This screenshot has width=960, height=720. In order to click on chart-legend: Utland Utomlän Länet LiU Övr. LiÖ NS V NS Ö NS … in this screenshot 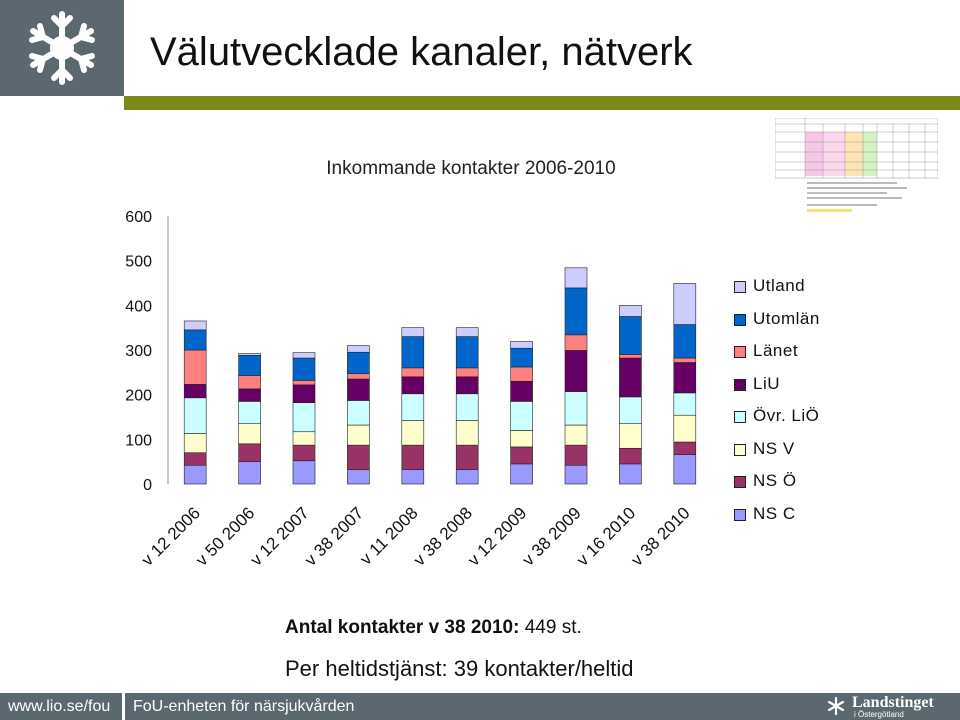, I will do `click(789, 406)`.